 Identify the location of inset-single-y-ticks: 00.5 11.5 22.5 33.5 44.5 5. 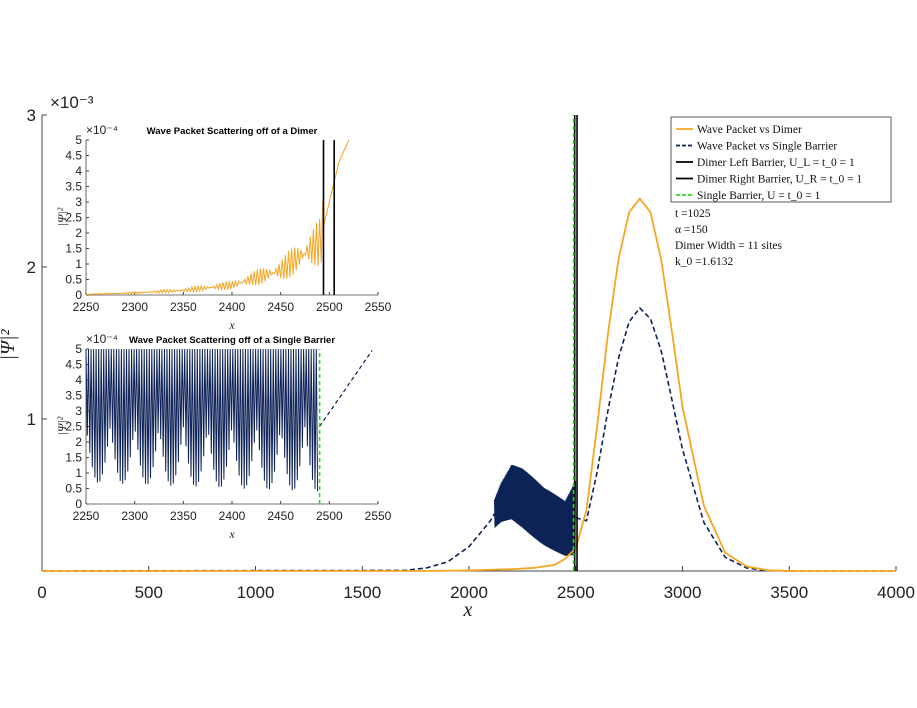
(77, 426).